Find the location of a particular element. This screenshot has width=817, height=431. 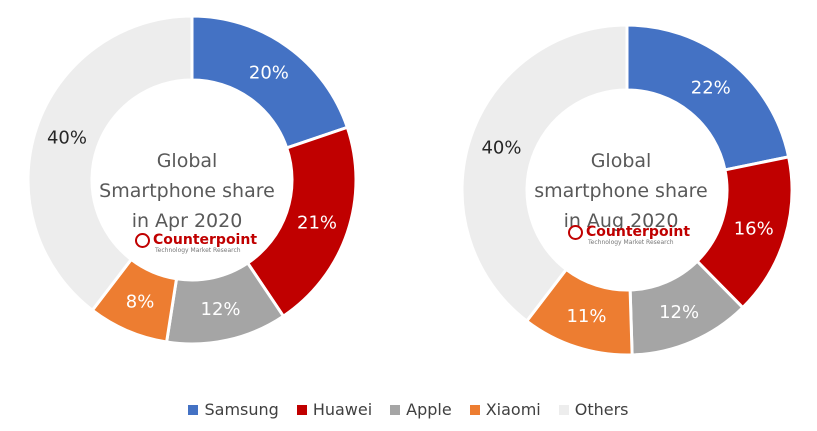

legend-label: Xiaomi is located at coordinates (513, 409).